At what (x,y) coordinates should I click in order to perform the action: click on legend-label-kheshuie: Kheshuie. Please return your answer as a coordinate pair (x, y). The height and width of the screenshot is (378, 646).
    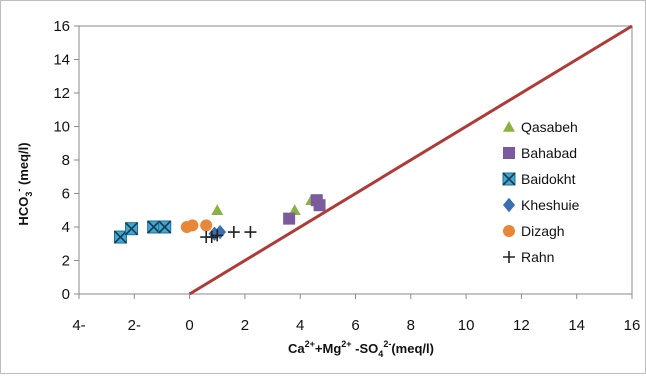
    Looking at the image, I should click on (550, 205).